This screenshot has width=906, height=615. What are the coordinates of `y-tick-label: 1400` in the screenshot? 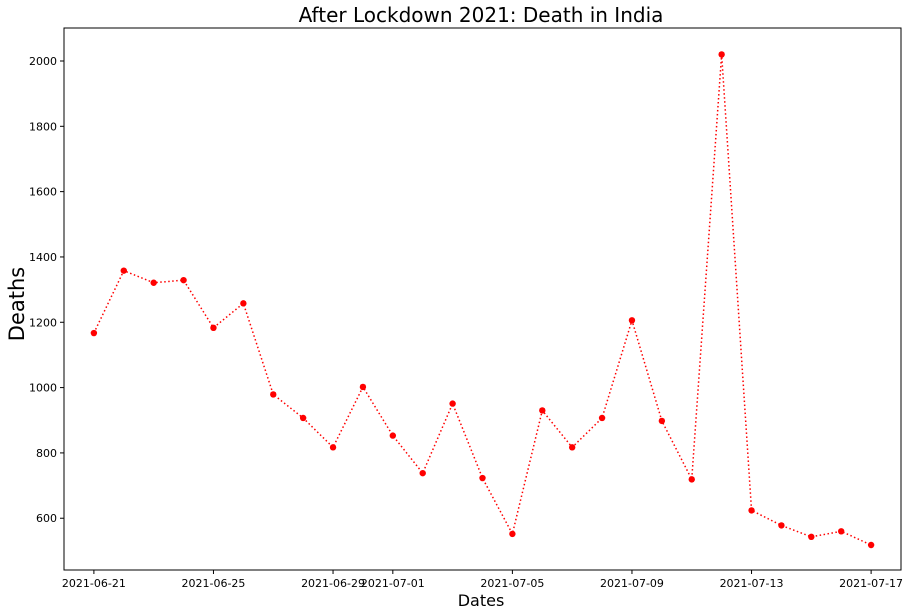 It's located at (43, 257).